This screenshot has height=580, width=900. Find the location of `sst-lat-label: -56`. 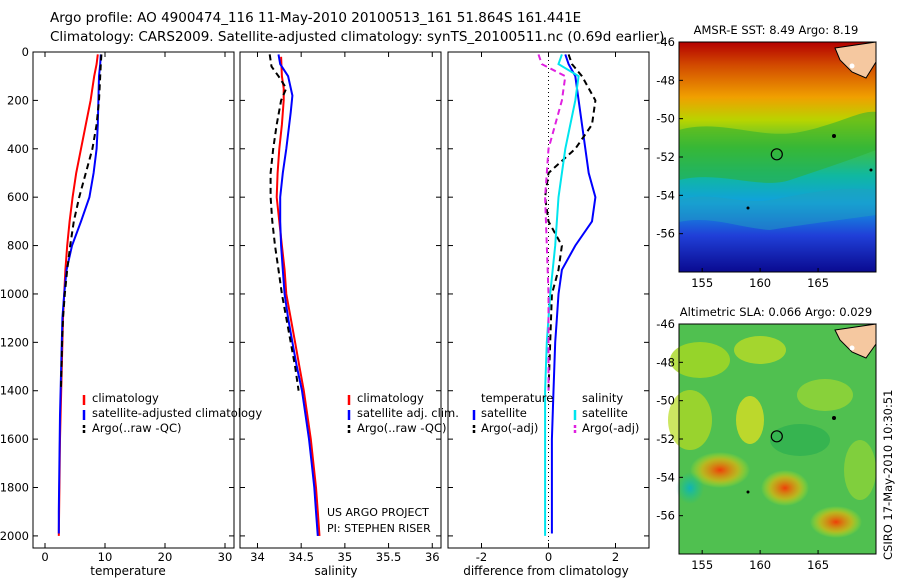

sst-lat-label: -56 is located at coordinates (665, 234).